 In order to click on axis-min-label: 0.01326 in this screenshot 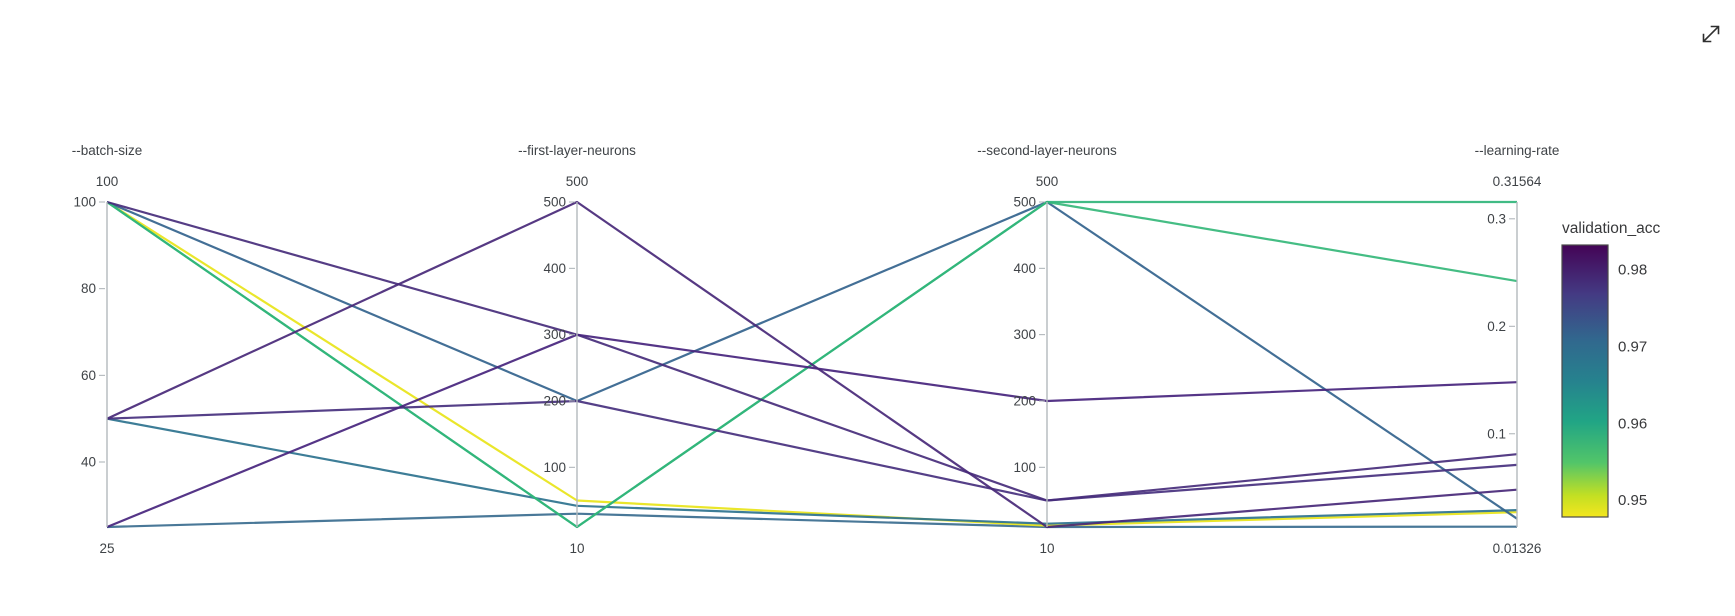, I will do `click(1517, 548)`.